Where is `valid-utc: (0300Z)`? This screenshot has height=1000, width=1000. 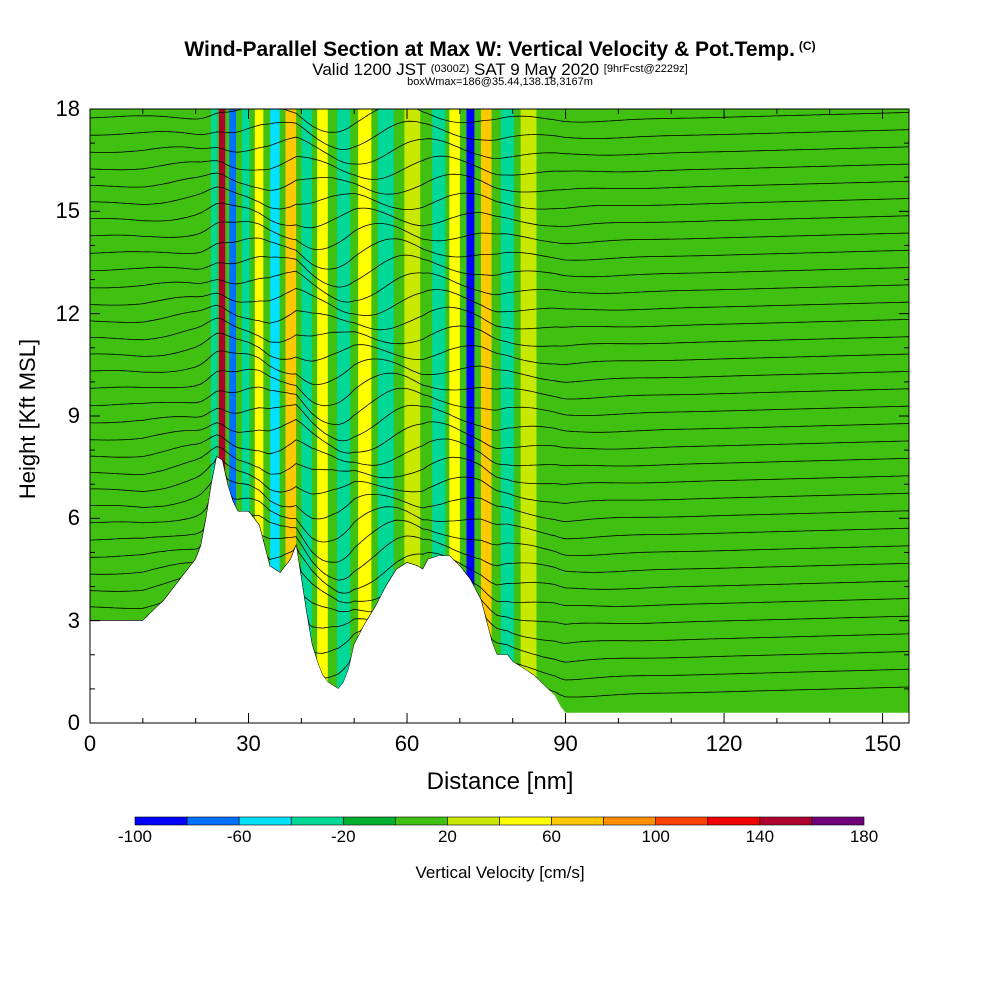
valid-utc: (0300Z) is located at coordinates (450, 69).